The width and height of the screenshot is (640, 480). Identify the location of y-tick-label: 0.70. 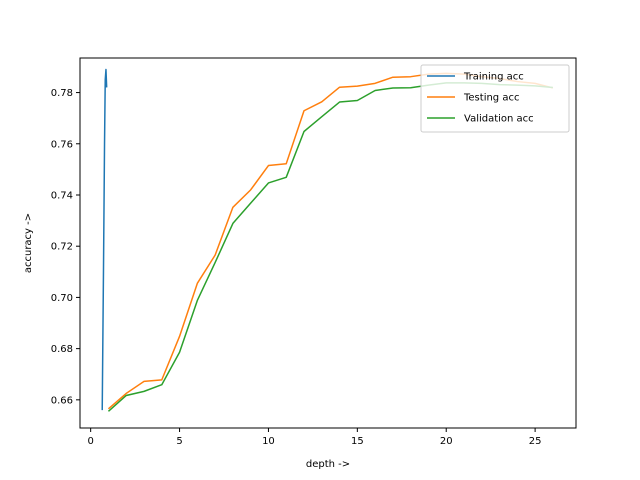
(62, 298).